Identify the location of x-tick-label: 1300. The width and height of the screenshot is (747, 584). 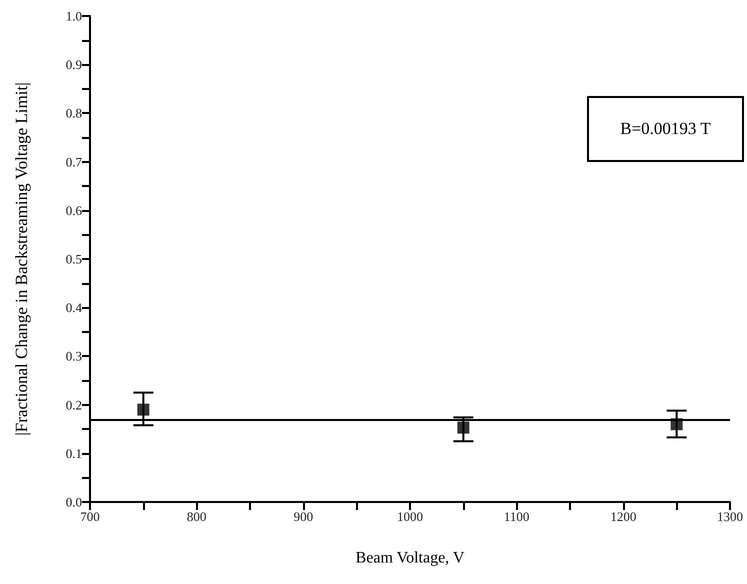
(730, 516).